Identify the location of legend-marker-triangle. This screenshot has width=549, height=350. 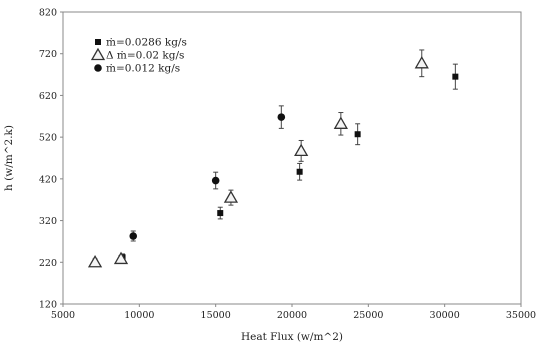
(98, 54).